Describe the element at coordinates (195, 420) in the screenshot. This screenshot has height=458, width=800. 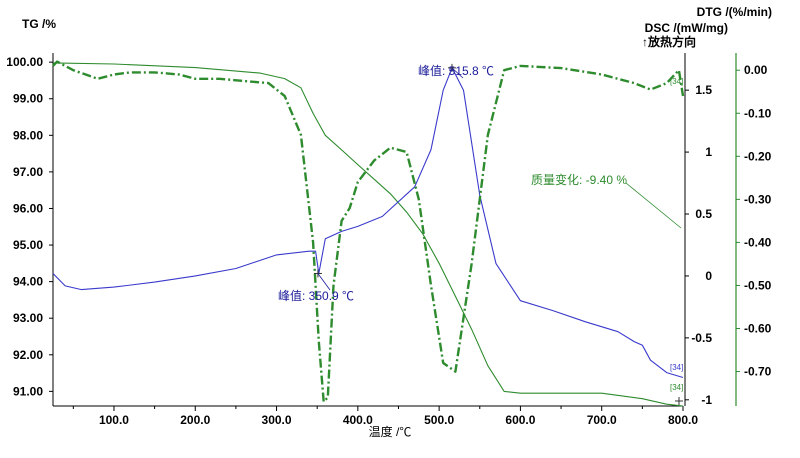
I see `x-tick-label: 200.0` at that location.